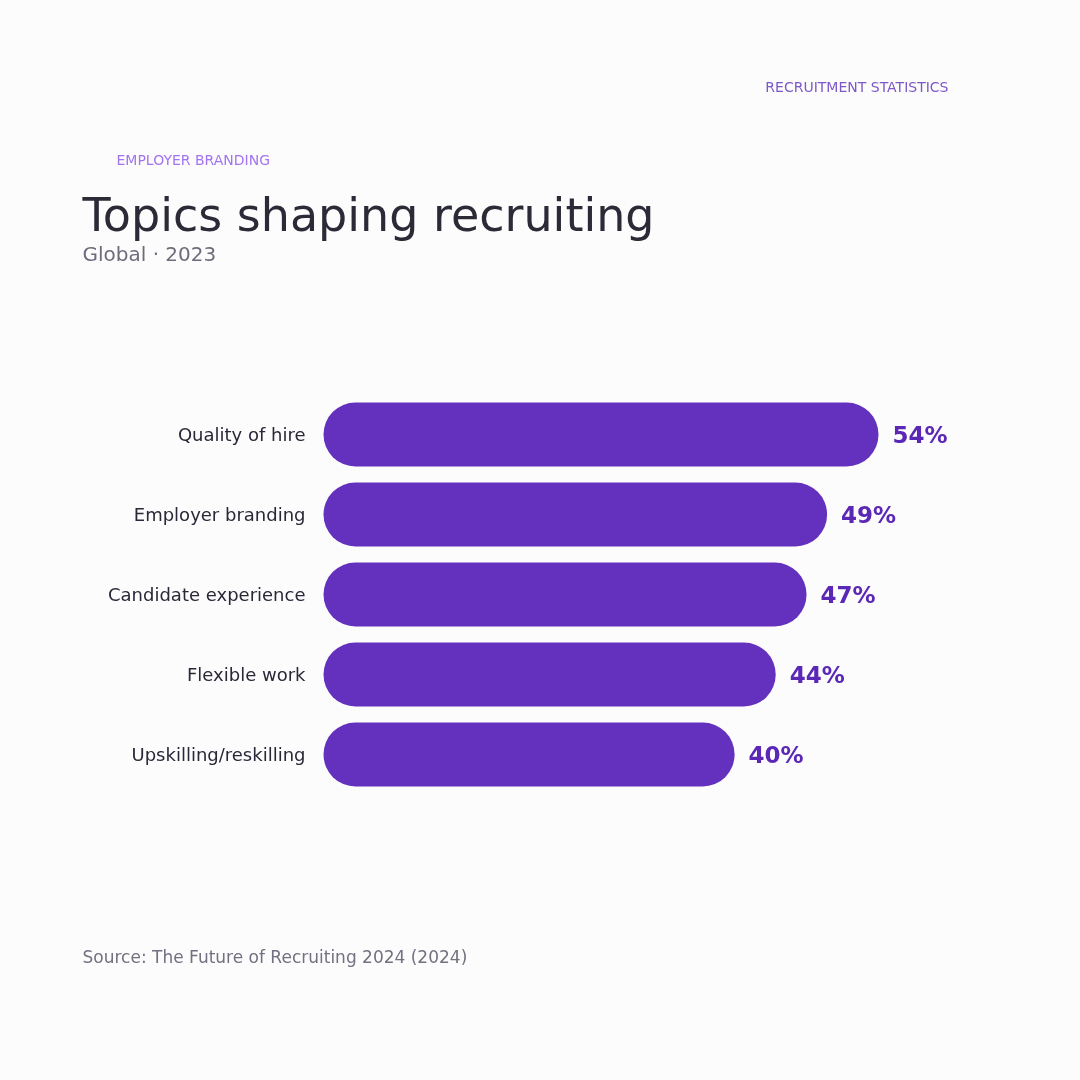 The height and width of the screenshot is (1080, 1080). I want to click on data-label: 44%, so click(817, 674).